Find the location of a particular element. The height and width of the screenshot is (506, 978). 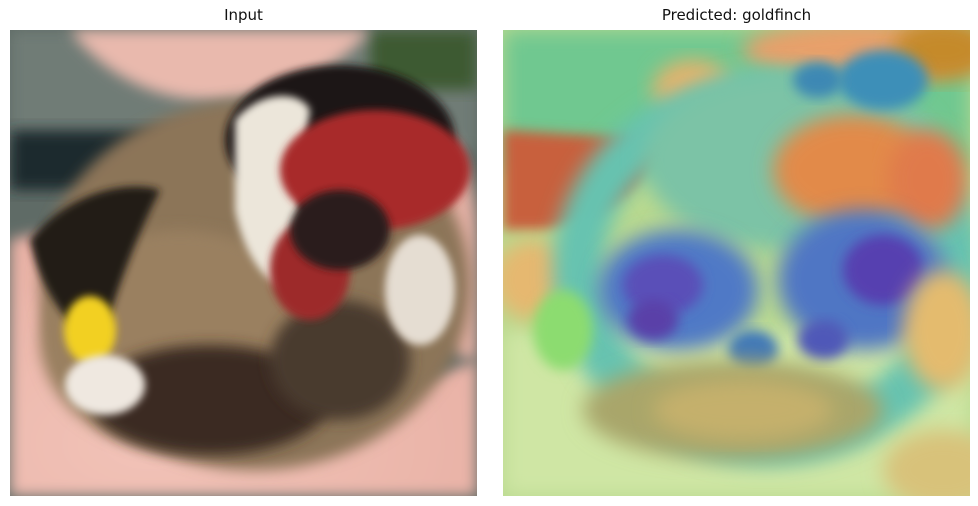

input-panel-title: Input is located at coordinates (243, 15).